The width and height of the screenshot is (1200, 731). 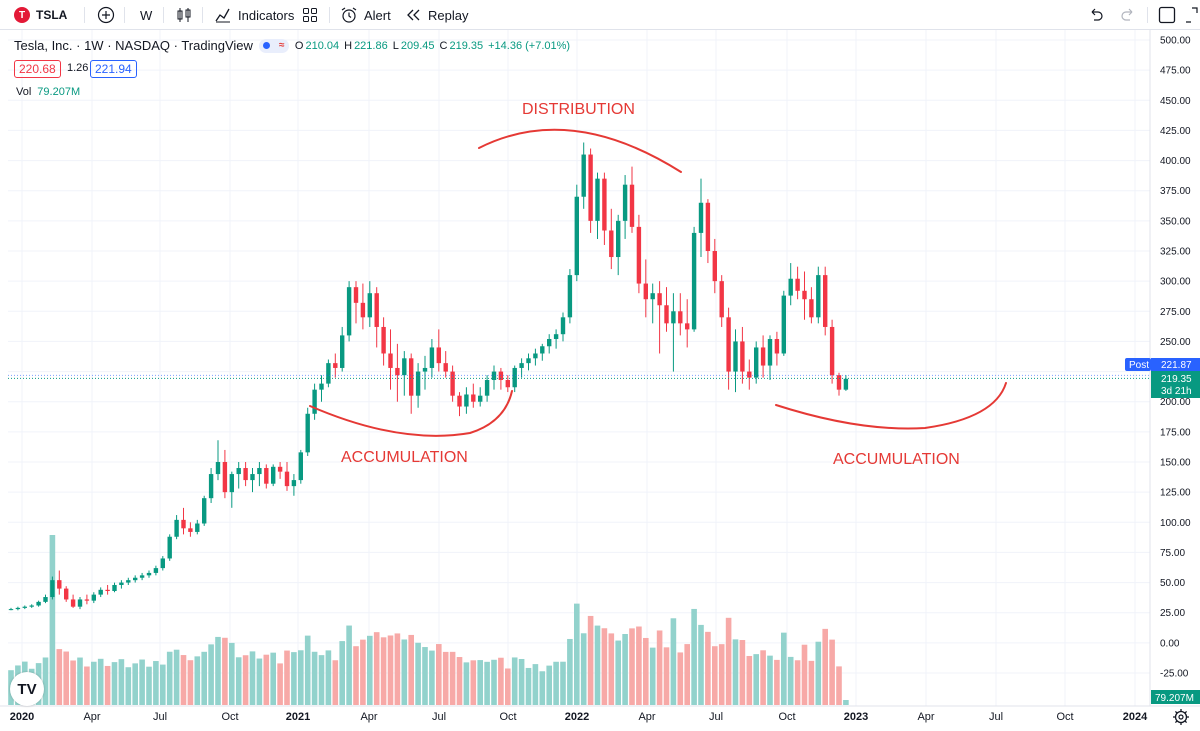 What do you see at coordinates (266, 15) in the screenshot?
I see `indicators-label: Indicators` at bounding box center [266, 15].